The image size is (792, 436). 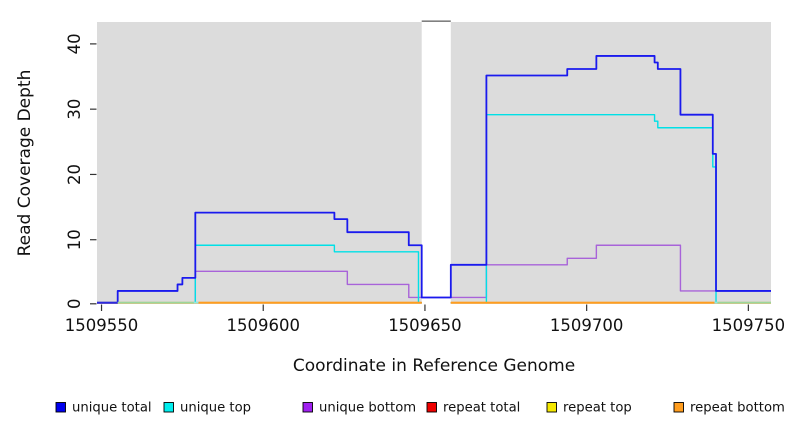 What do you see at coordinates (367, 408) in the screenshot?
I see `legend-label: unique bottom` at bounding box center [367, 408].